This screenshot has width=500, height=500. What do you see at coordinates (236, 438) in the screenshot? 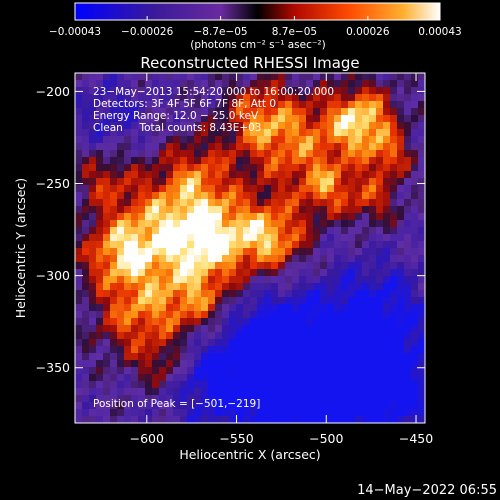
I see `x-tick-label: −550` at bounding box center [236, 438].